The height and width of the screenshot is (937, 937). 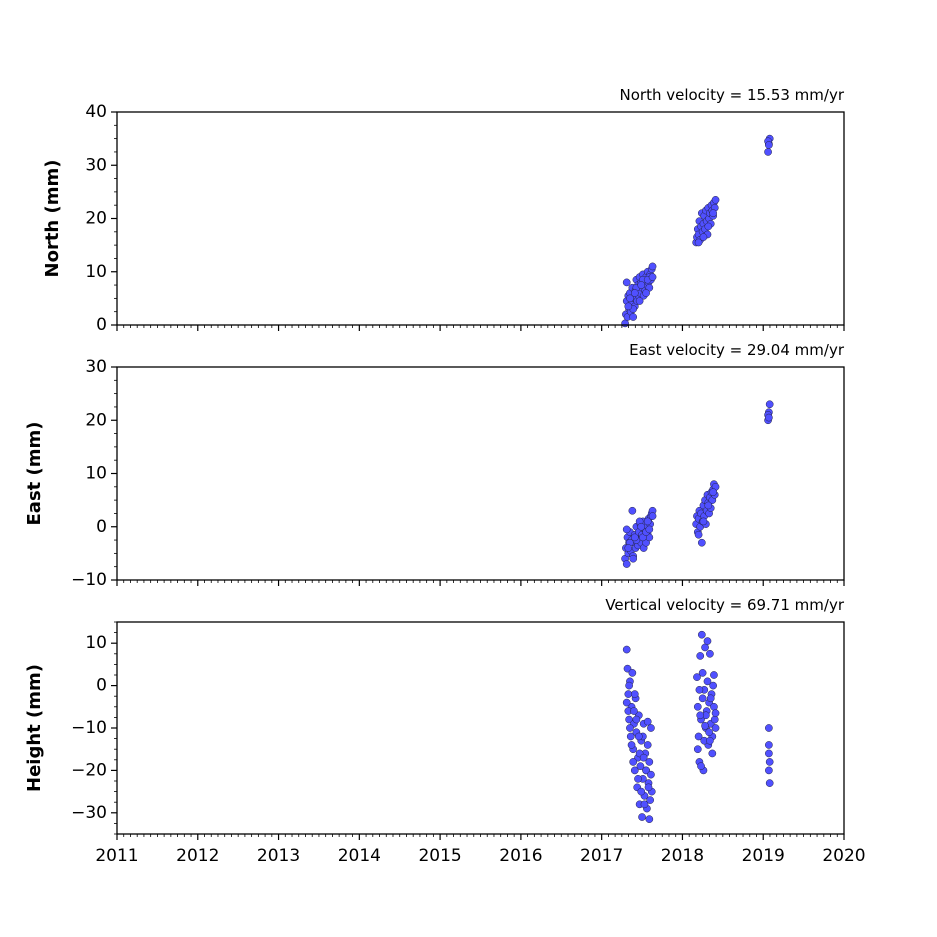 What do you see at coordinates (697, 231) in the screenshot?
I see `north-points` at bounding box center [697, 231].